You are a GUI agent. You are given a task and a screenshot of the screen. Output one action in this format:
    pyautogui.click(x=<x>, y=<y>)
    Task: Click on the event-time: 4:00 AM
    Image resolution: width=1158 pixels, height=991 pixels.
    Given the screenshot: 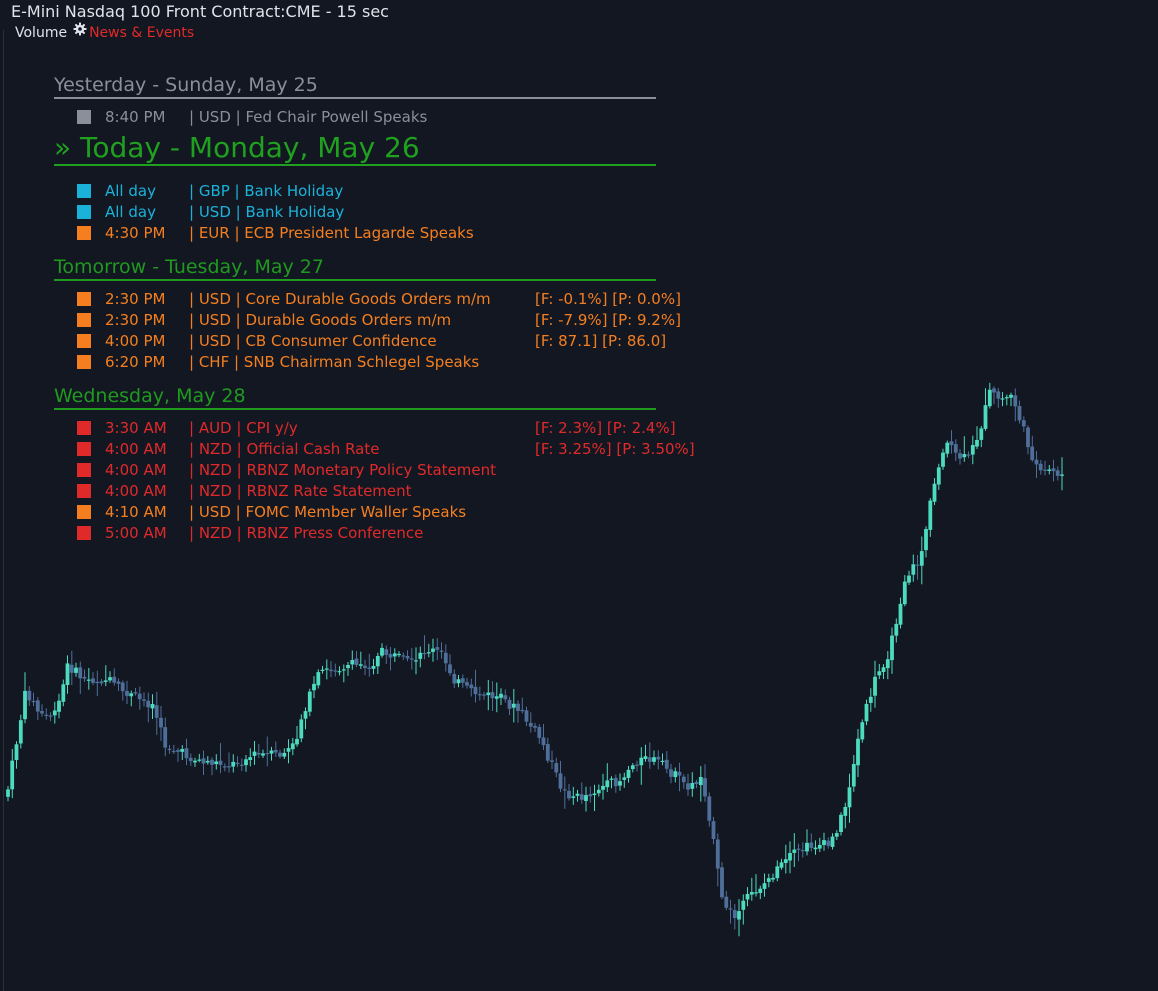 What is the action you would take?
    pyautogui.click(x=136, y=470)
    